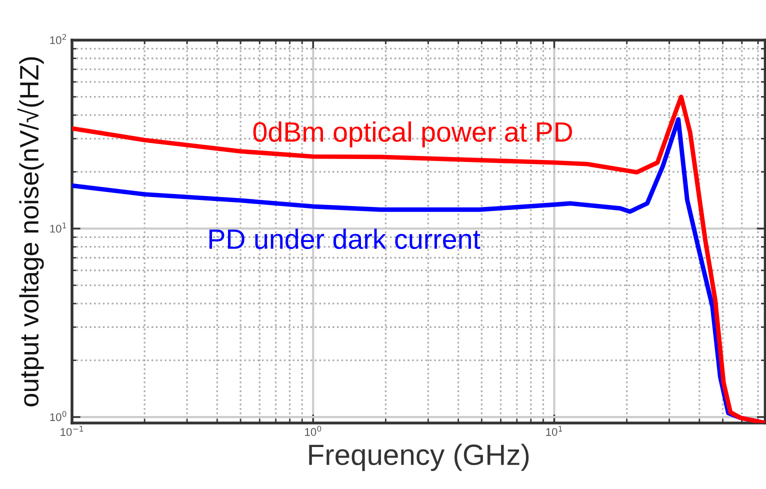 Image resolution: width=766 pixels, height=489 pixels. What do you see at coordinates (313, 431) in the screenshot?
I see `x-tick-label: 10$^{0}$` at bounding box center [313, 431].